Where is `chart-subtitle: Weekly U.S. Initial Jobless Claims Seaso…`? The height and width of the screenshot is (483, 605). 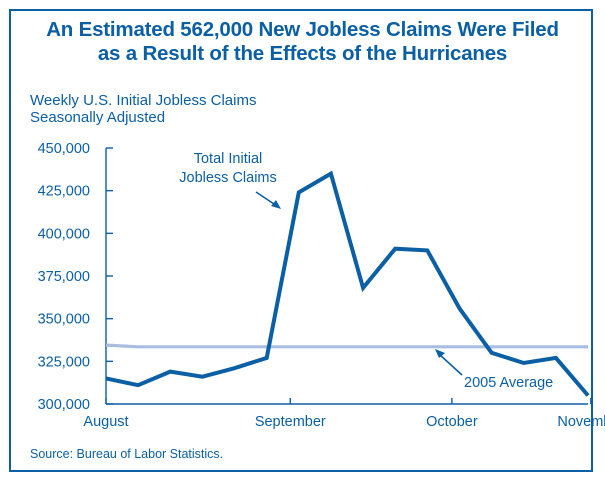 chart-subtitle: Weekly U.S. Initial Jobless Claims Seaso… is located at coordinates (143, 109).